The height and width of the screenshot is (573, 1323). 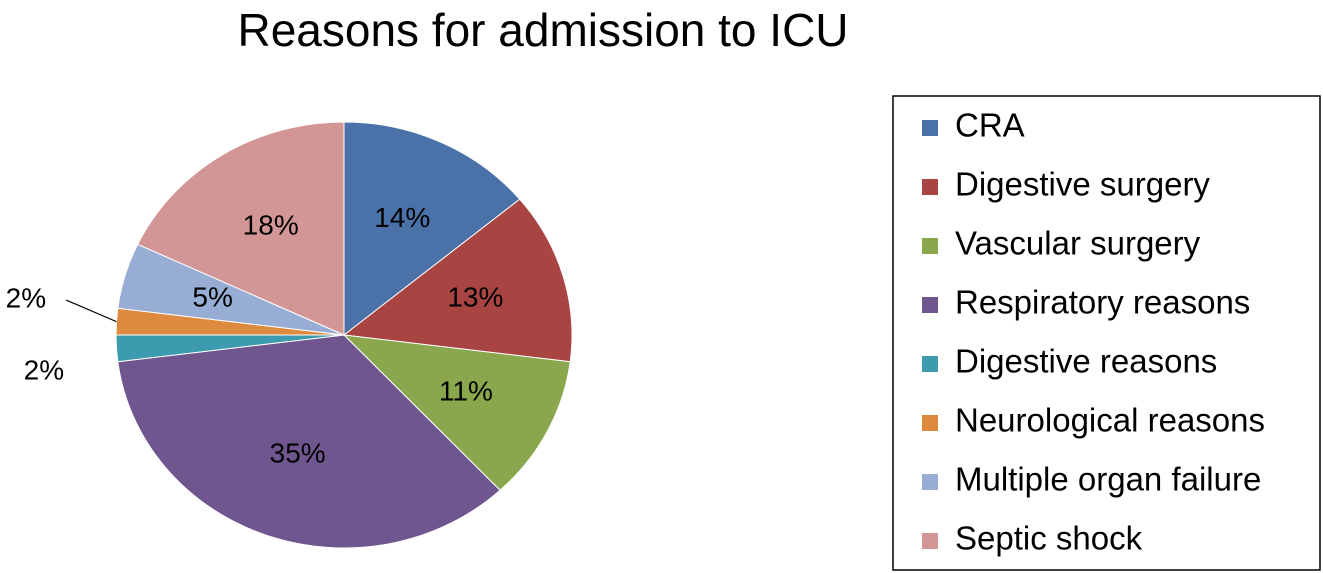 What do you see at coordinates (212, 297) in the screenshot?
I see `data-label: 5%` at bounding box center [212, 297].